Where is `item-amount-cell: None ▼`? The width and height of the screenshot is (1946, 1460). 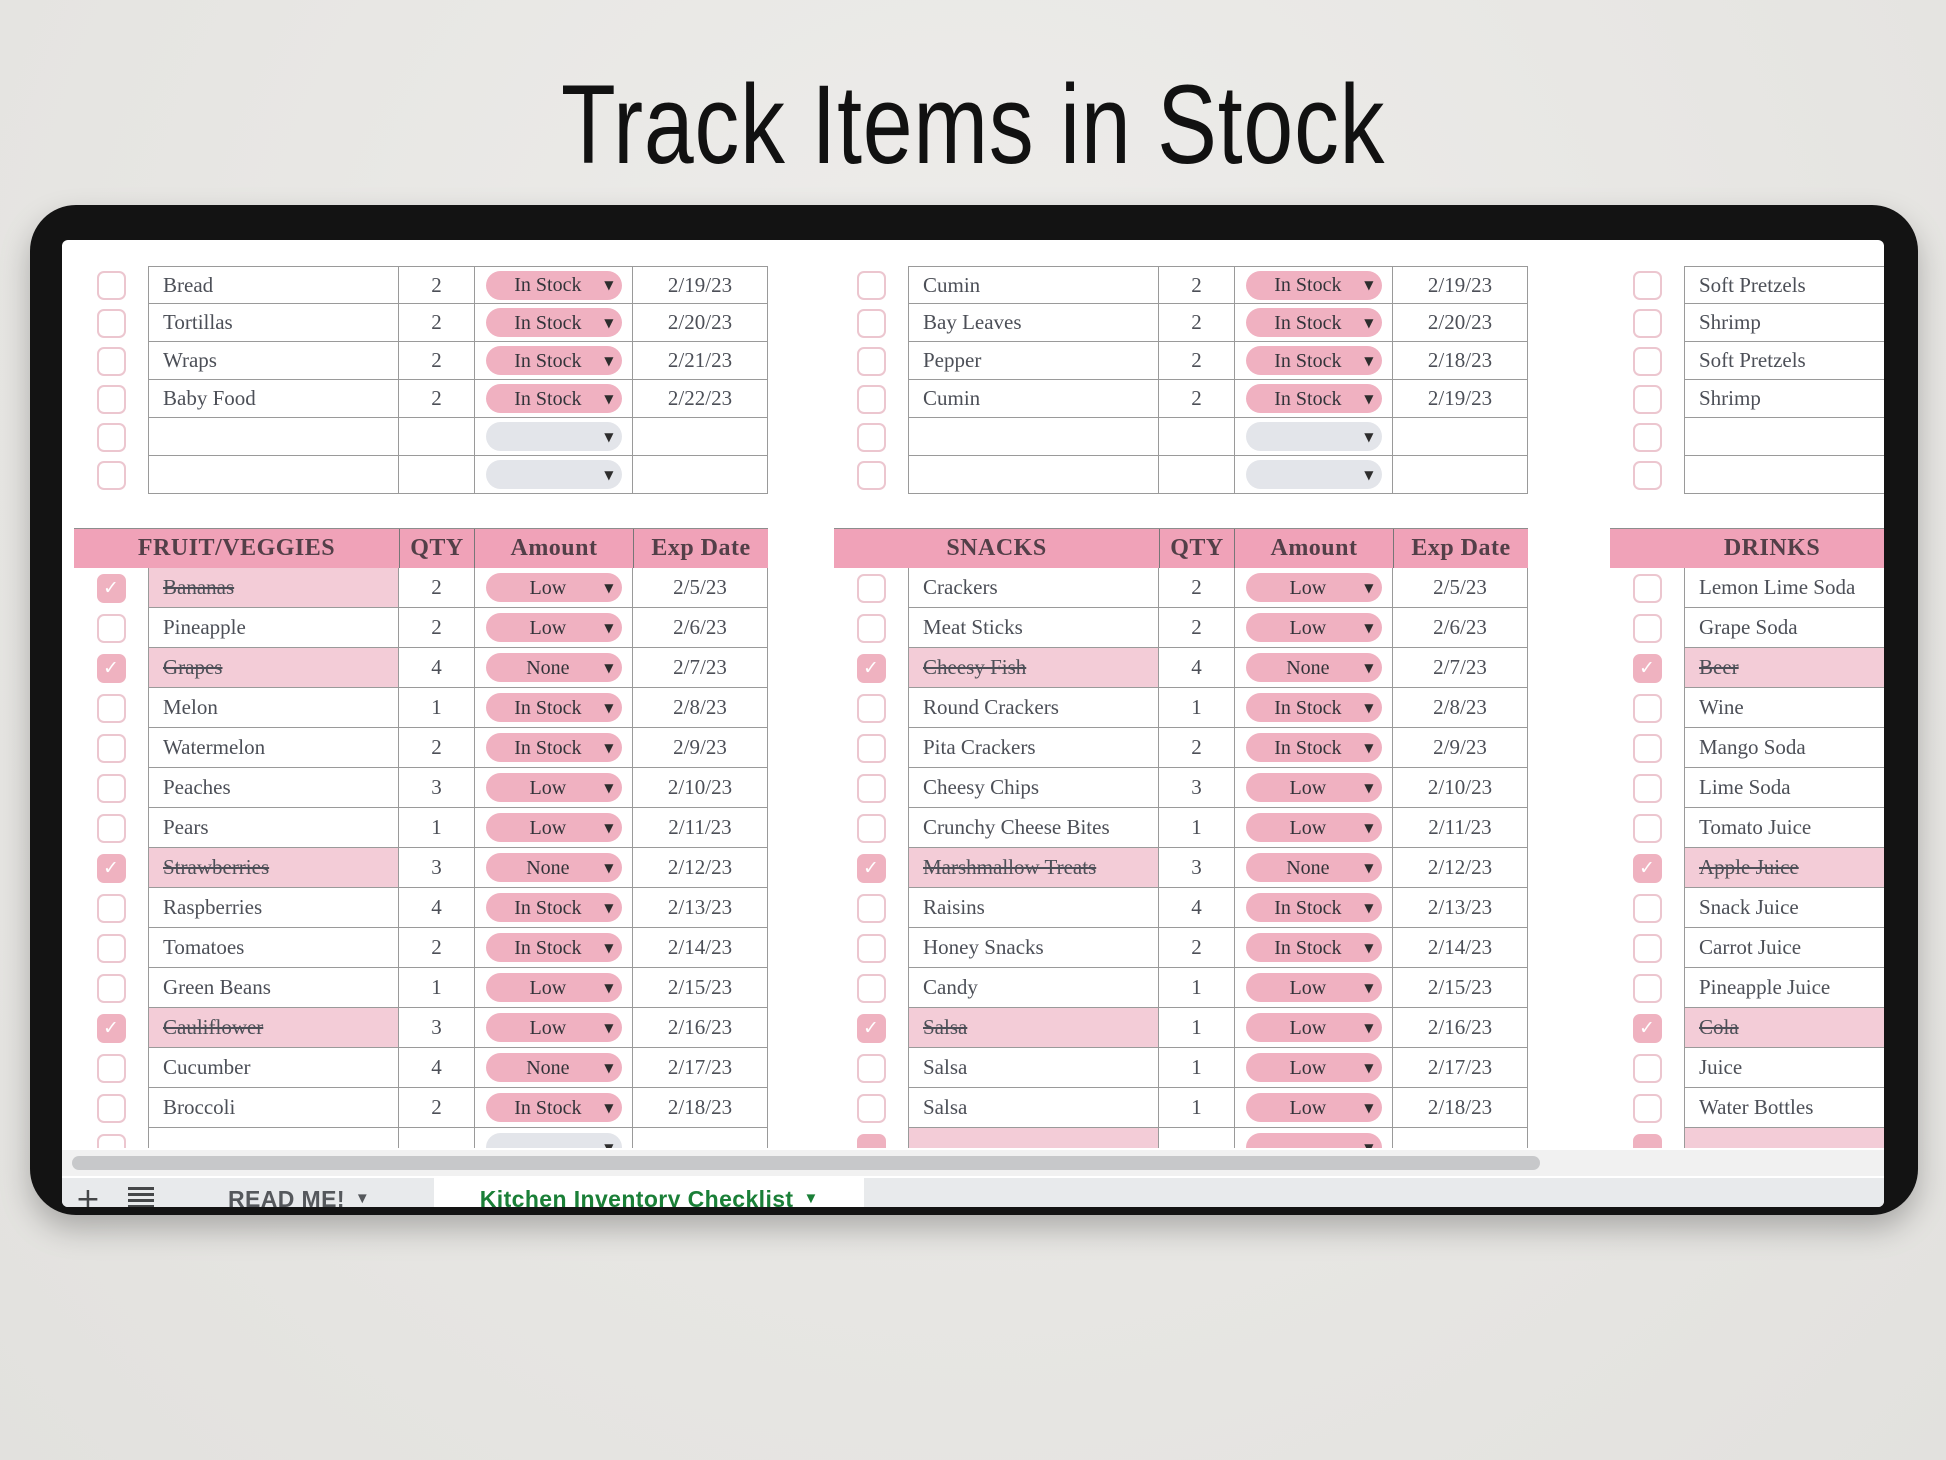 item-amount-cell: None ▼ is located at coordinates (1314, 668).